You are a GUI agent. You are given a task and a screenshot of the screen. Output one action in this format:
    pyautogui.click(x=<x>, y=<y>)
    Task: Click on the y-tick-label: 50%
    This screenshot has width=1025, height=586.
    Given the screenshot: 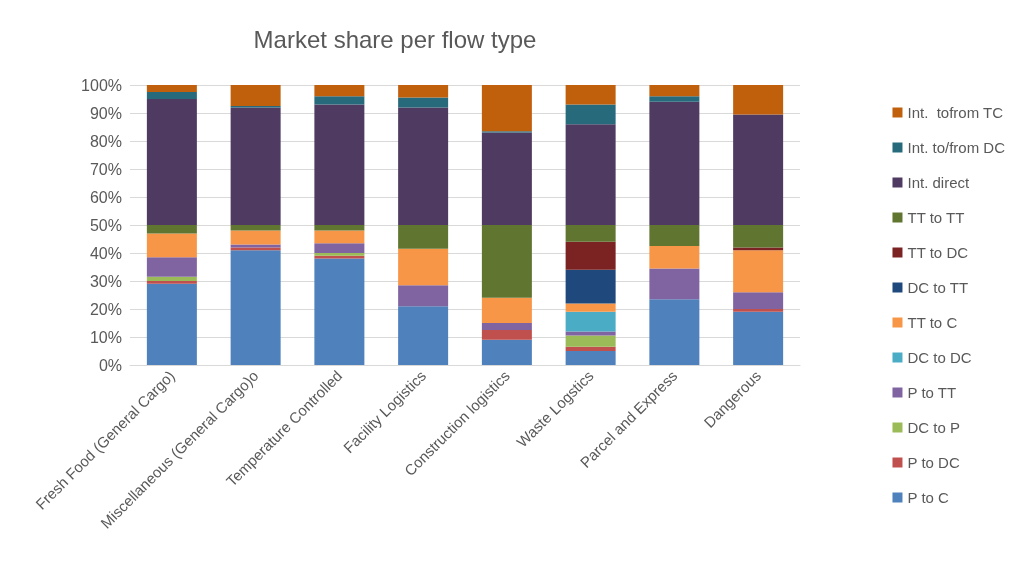 What is the action you would take?
    pyautogui.click(x=105, y=225)
    